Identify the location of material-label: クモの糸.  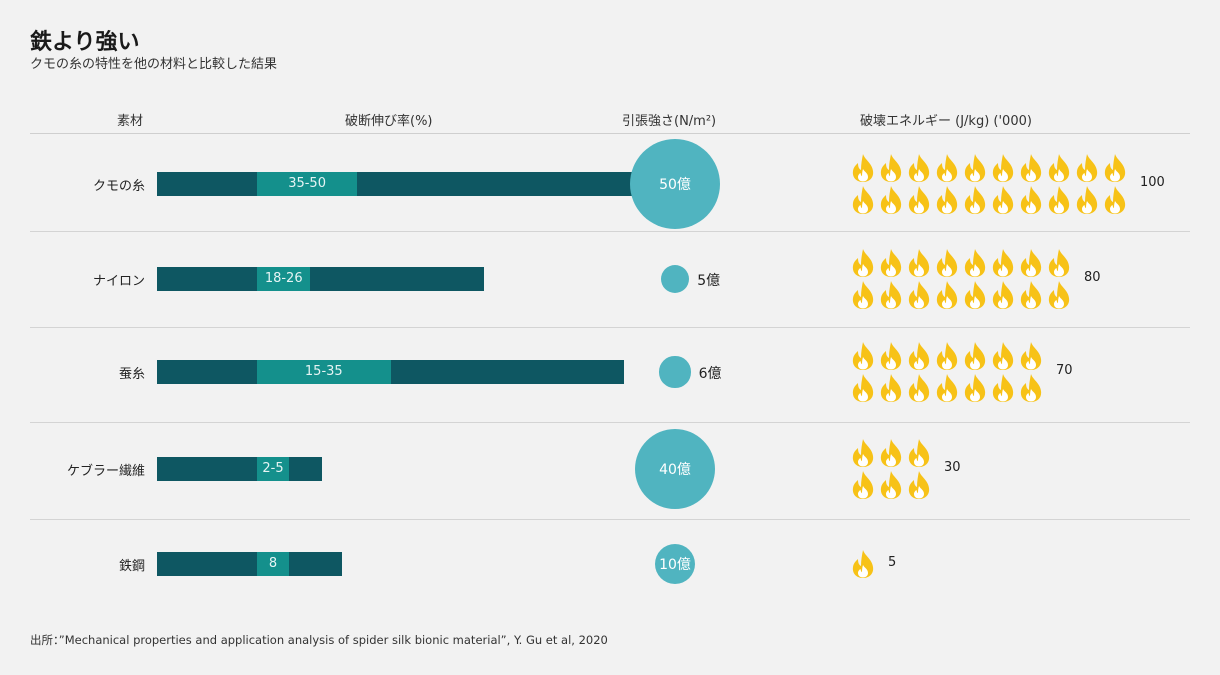
(118, 186).